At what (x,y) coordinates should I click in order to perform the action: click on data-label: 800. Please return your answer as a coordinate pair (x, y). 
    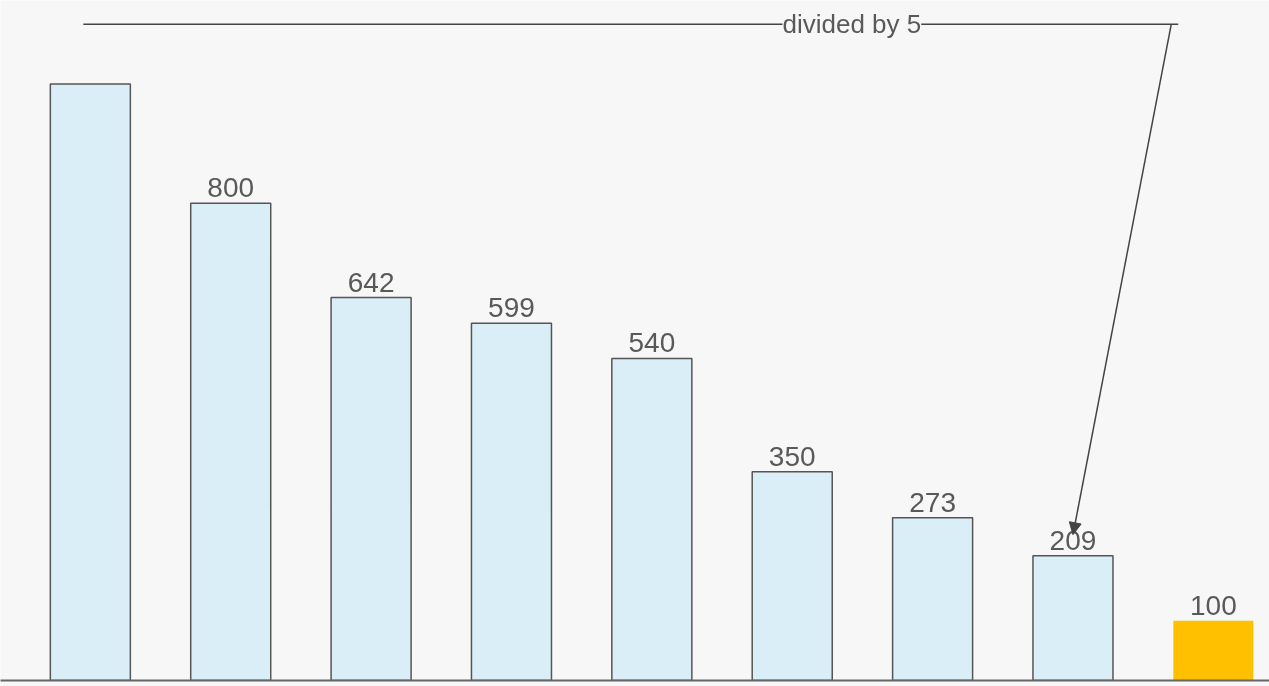
    Looking at the image, I should click on (231, 188).